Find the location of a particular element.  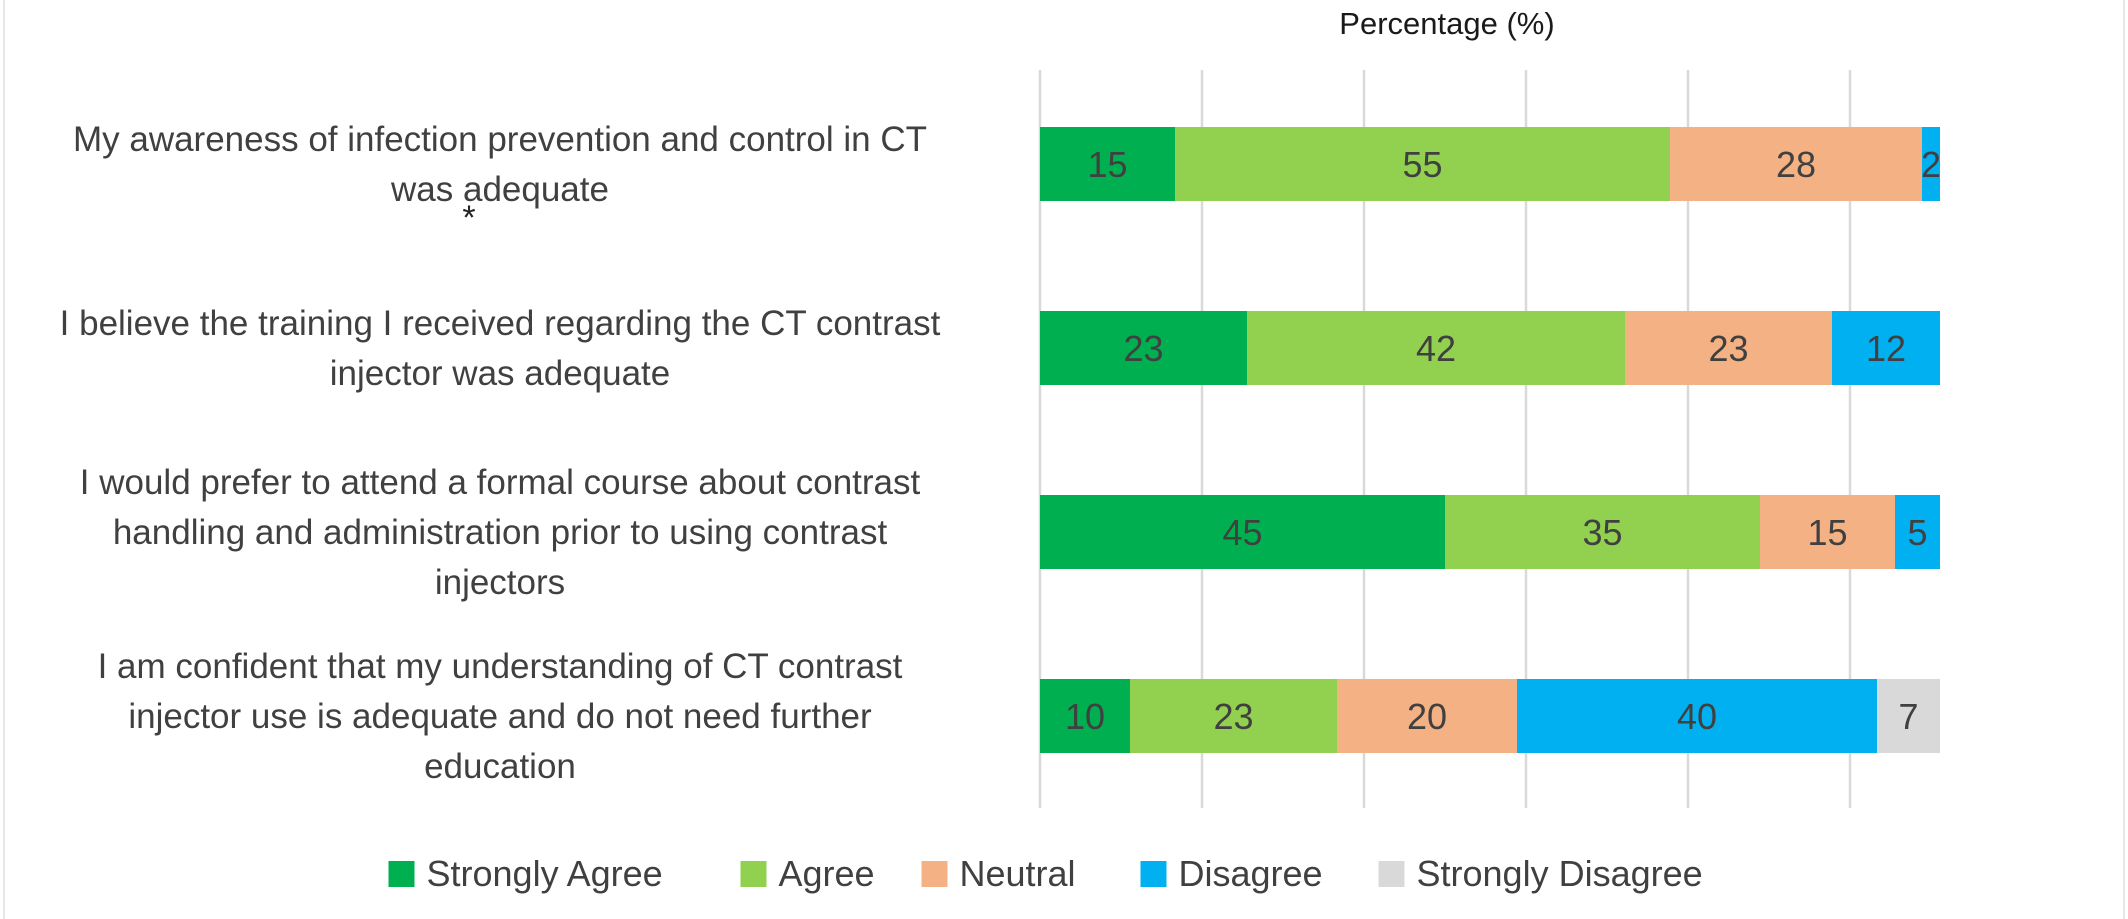

data-label-agree-1: 55 is located at coordinates (1422, 164).